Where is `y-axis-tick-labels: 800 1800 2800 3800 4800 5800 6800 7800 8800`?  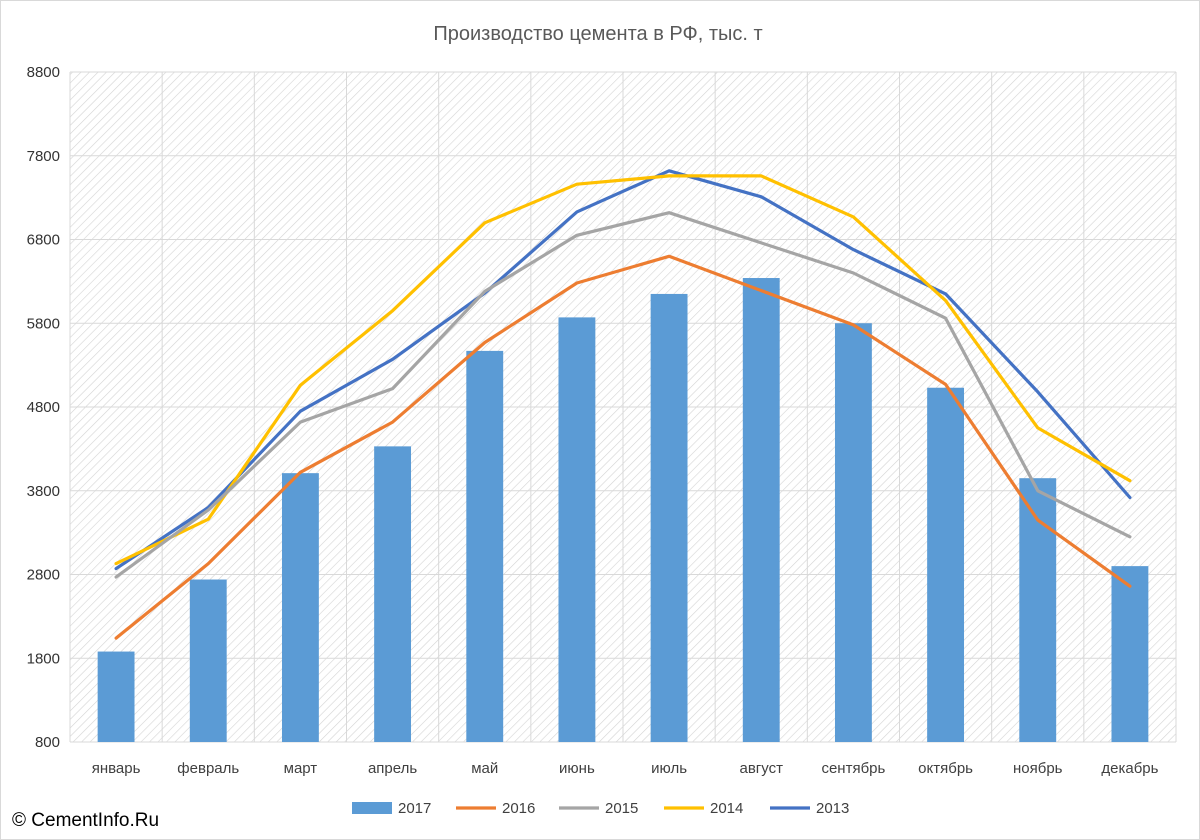 y-axis-tick-labels: 800 1800 2800 3800 4800 5800 6800 7800 8800 is located at coordinates (43, 407).